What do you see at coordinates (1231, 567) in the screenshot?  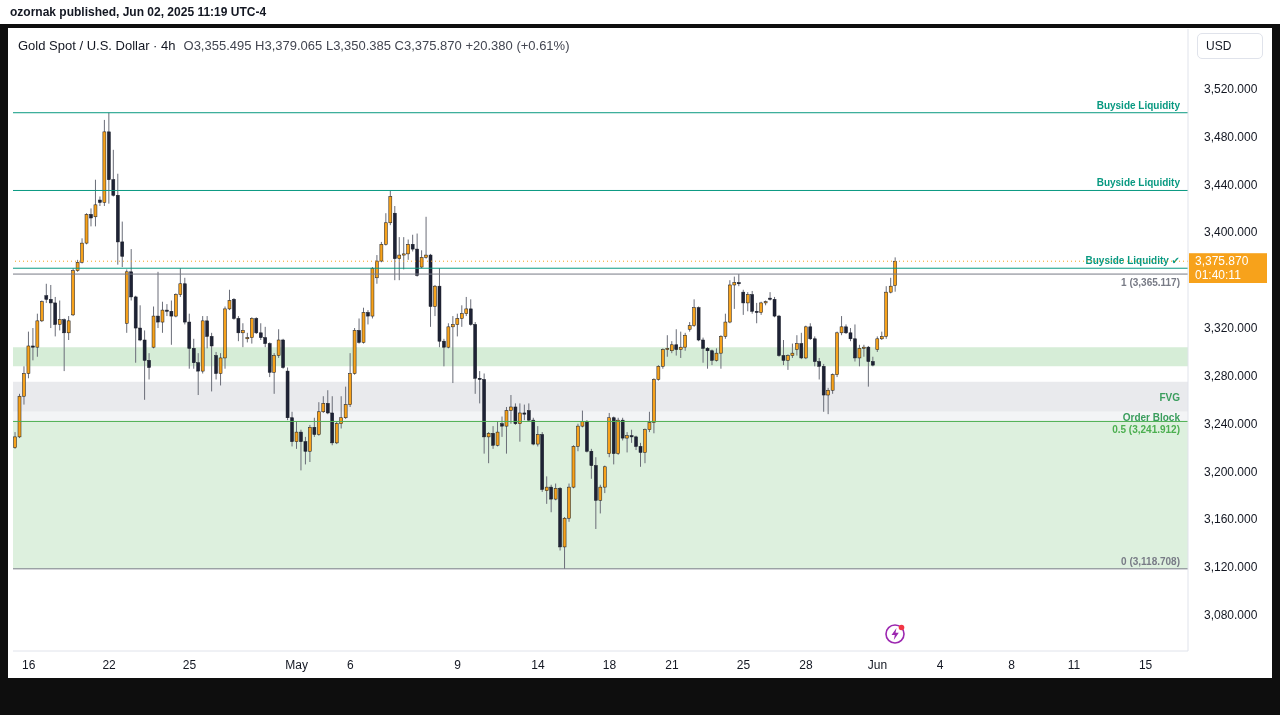 I see `y-tick-label: 3,120.000` at bounding box center [1231, 567].